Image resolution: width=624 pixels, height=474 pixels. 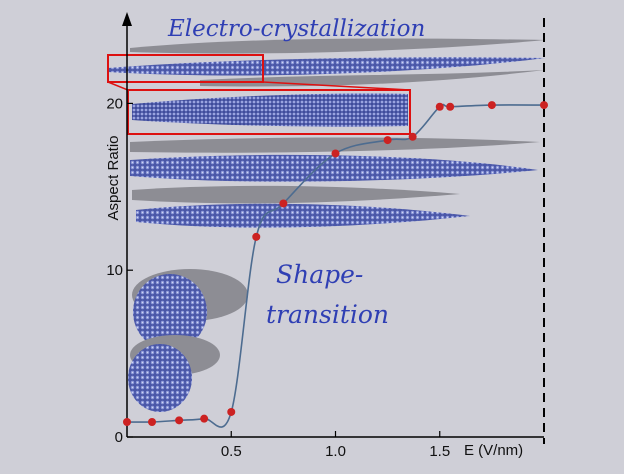 What do you see at coordinates (127, 19) in the screenshot?
I see `y-axis-arrow` at bounding box center [127, 19].